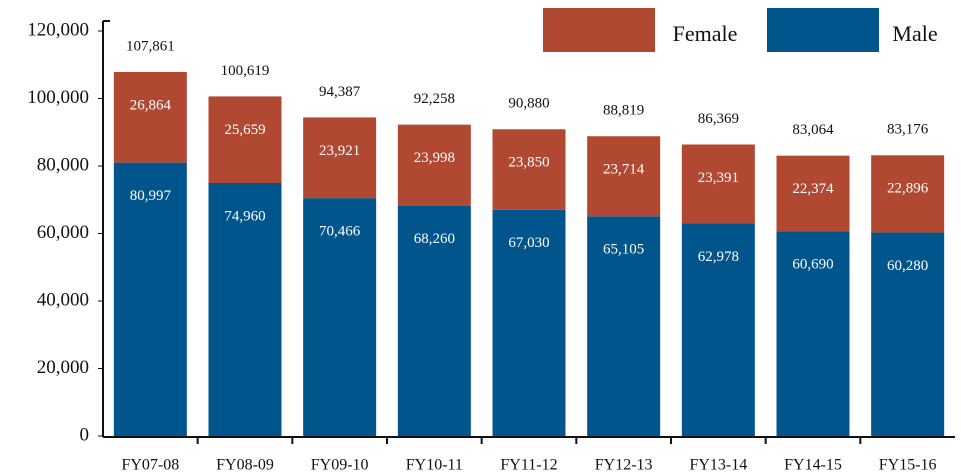 The image size is (961, 476). What do you see at coordinates (718, 178) in the screenshot?
I see `bar-value-label: 23,391` at bounding box center [718, 178].